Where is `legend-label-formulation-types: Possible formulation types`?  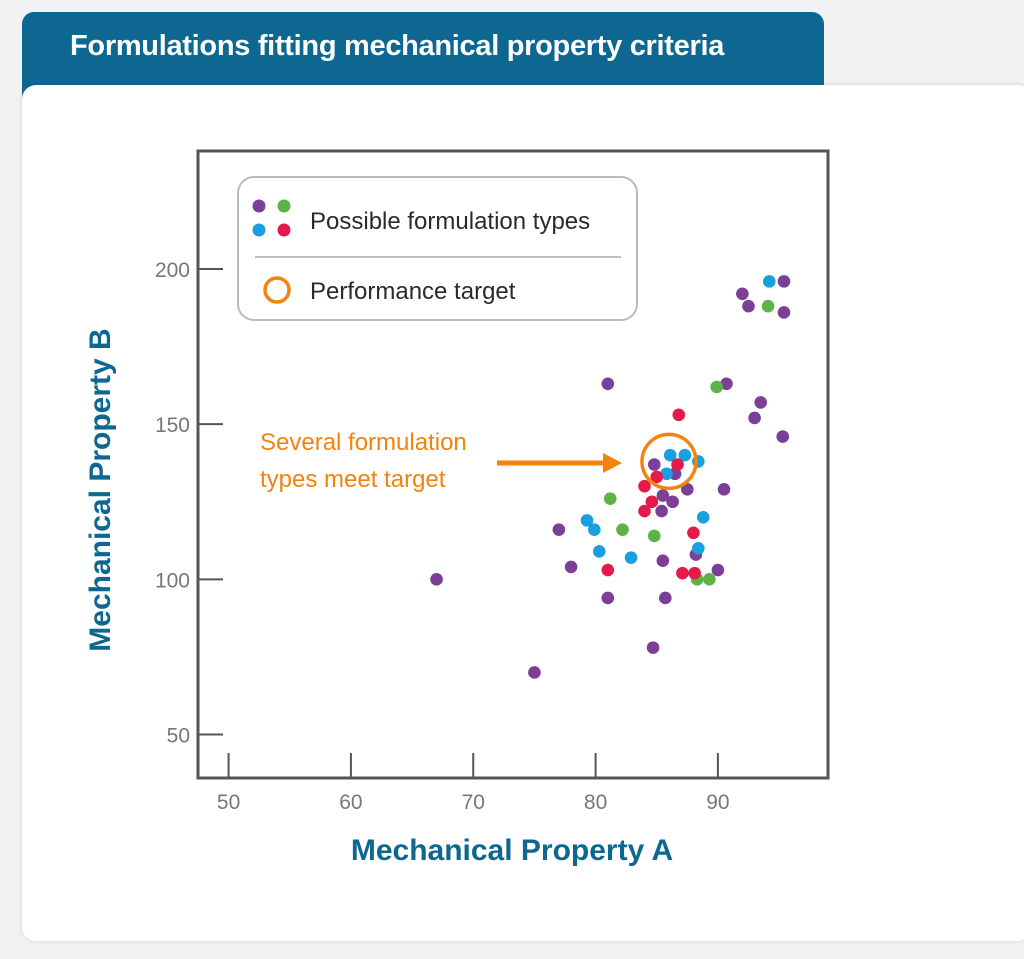
legend-label-formulation-types: Possible formulation types is located at coordinates (450, 221).